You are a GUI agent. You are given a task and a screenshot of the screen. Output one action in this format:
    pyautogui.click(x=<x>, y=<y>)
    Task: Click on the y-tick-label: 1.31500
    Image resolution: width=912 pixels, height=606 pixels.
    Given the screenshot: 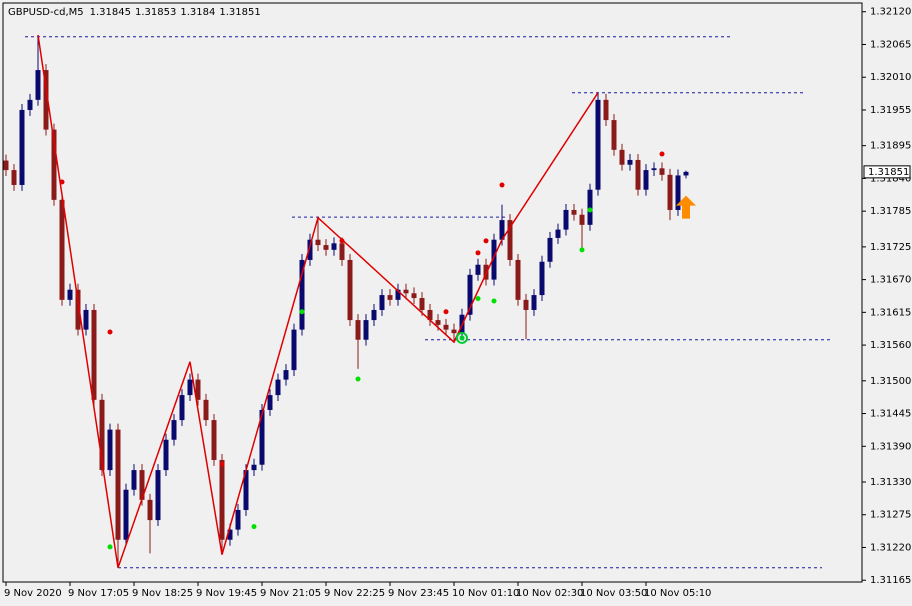 What is the action you would take?
    pyautogui.click(x=890, y=381)
    